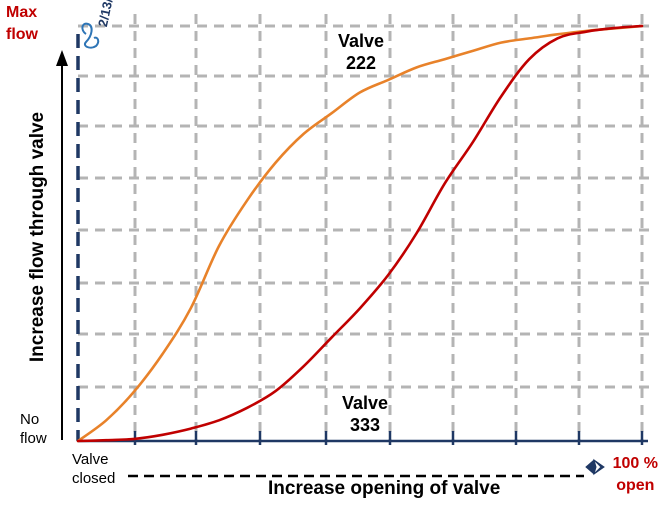  What do you see at coordinates (365, 414) in the screenshot?
I see `series-label-valve-333: Valve 333` at bounding box center [365, 414].